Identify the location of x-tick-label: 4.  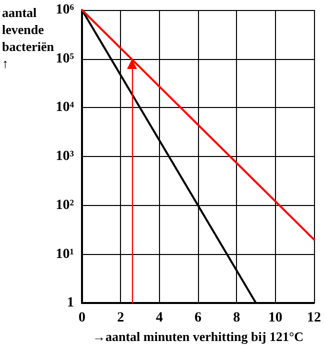
(159, 318).